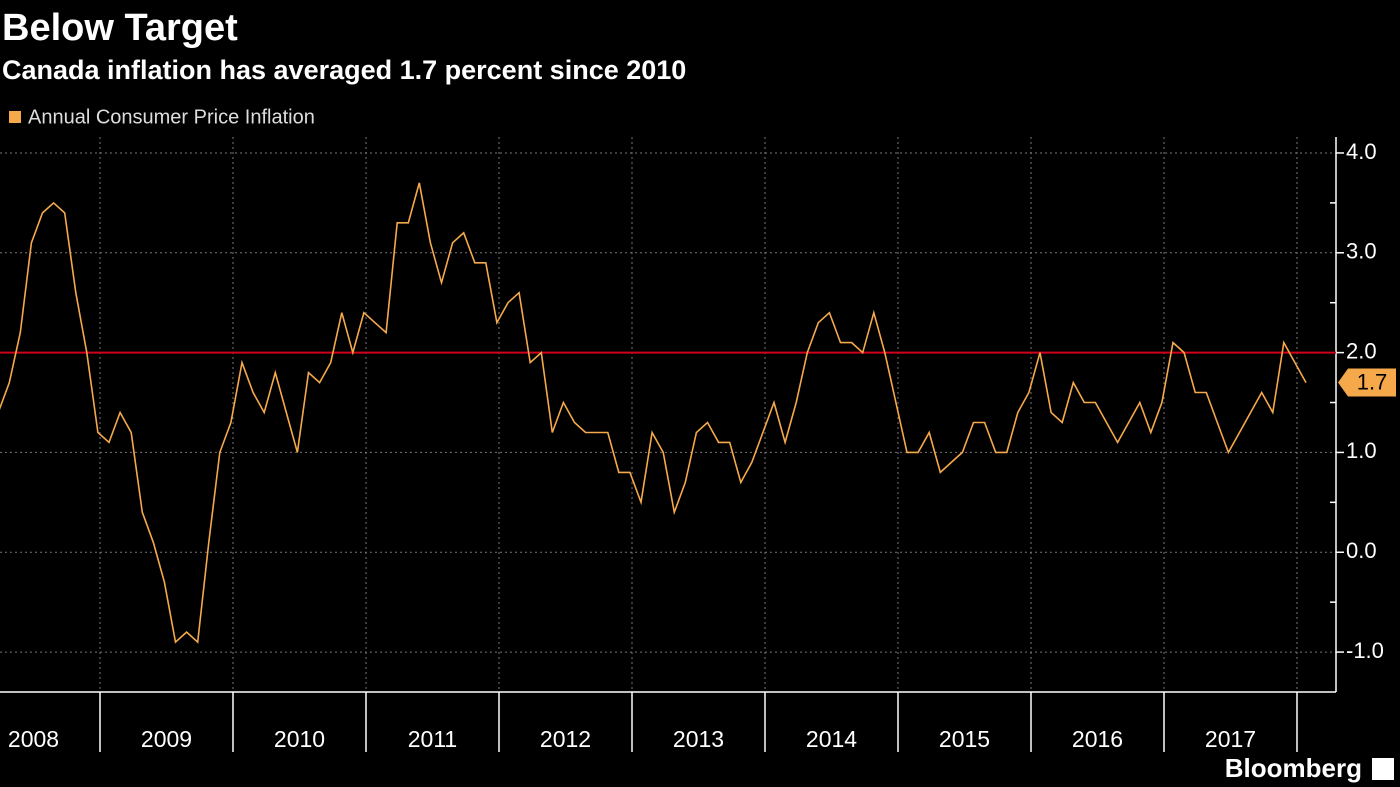 This screenshot has width=1400, height=787. I want to click on y-tick-label: -1.0, so click(1365, 650).